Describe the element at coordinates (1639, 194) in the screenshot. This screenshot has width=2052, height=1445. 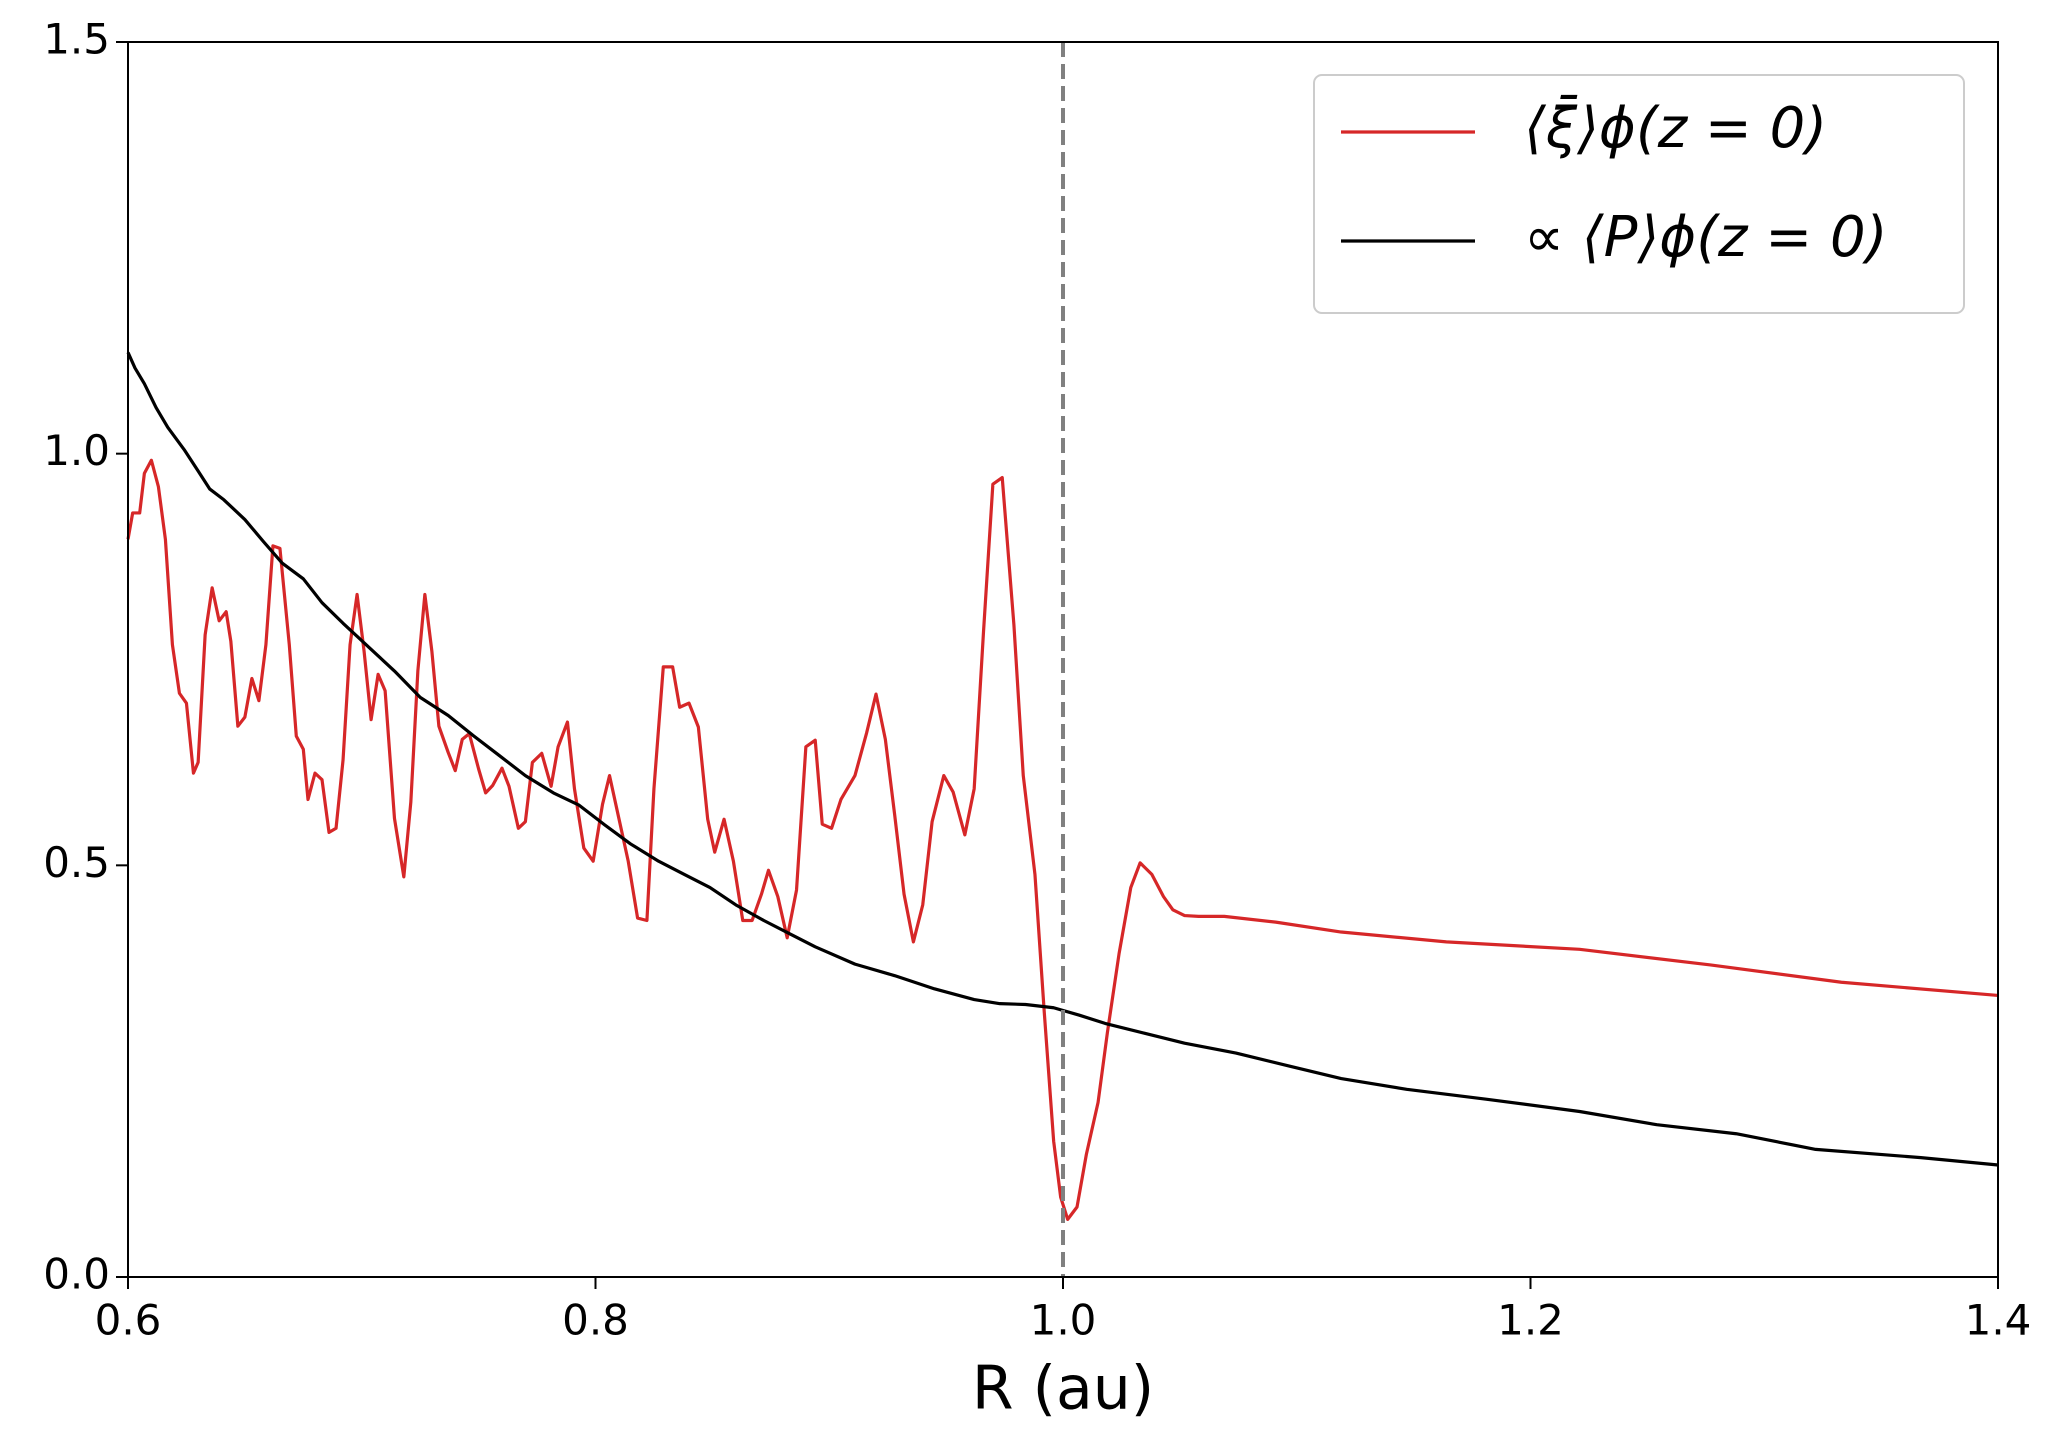
I see `legend-box` at that location.